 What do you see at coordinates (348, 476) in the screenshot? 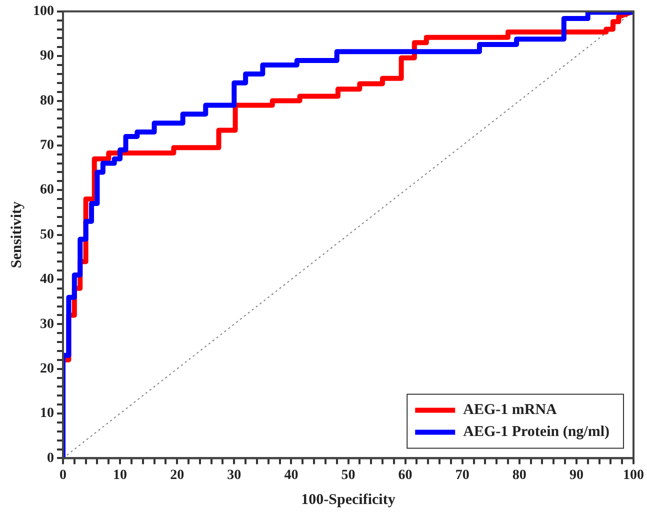
I see `x-tick-label: 50` at bounding box center [348, 476].